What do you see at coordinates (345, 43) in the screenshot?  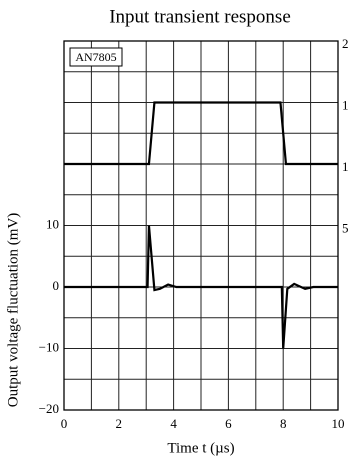 I see `y2-tick-label: 2` at bounding box center [345, 43].